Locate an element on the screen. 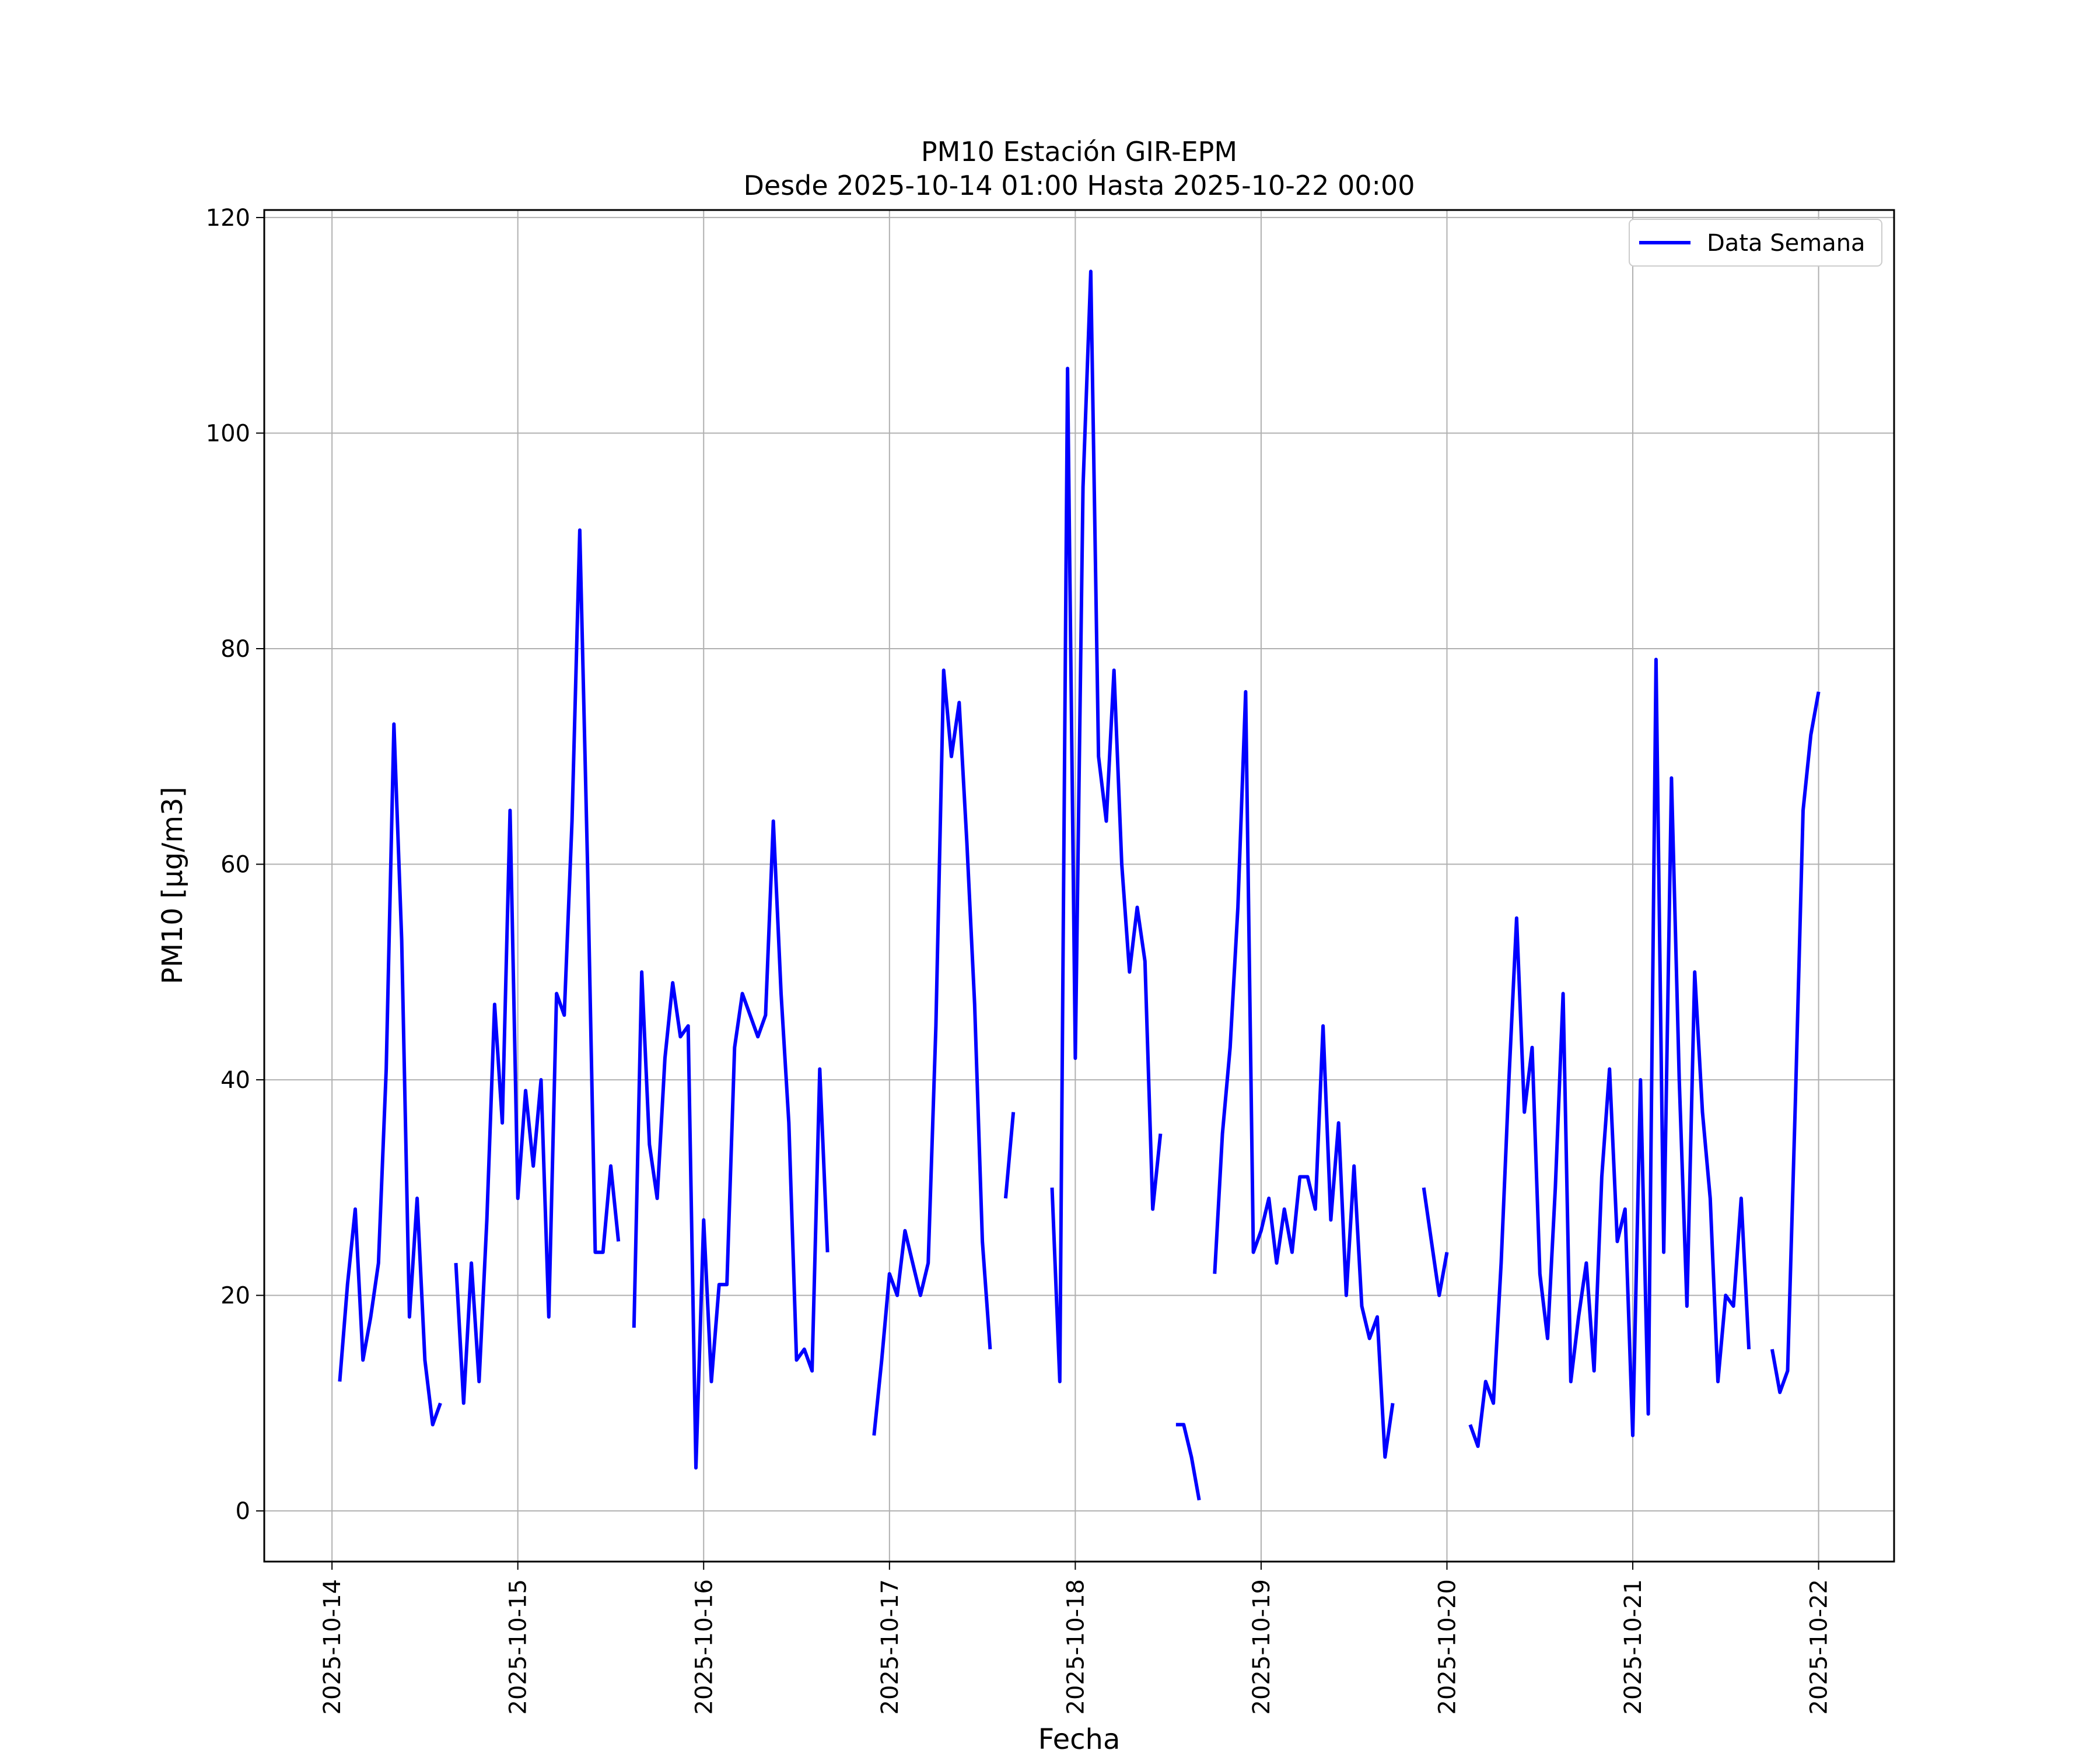 The width and height of the screenshot is (2100, 1750). legend: Data Semana is located at coordinates (1755, 243).